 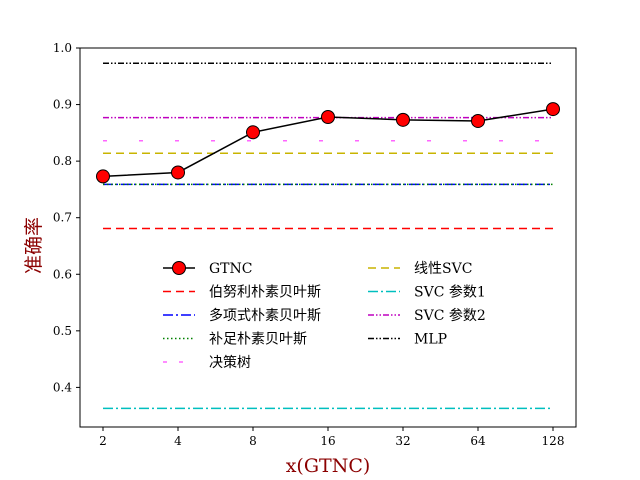 What do you see at coordinates (62, 218) in the screenshot?
I see `y-tick-label: 0.7` at bounding box center [62, 218].